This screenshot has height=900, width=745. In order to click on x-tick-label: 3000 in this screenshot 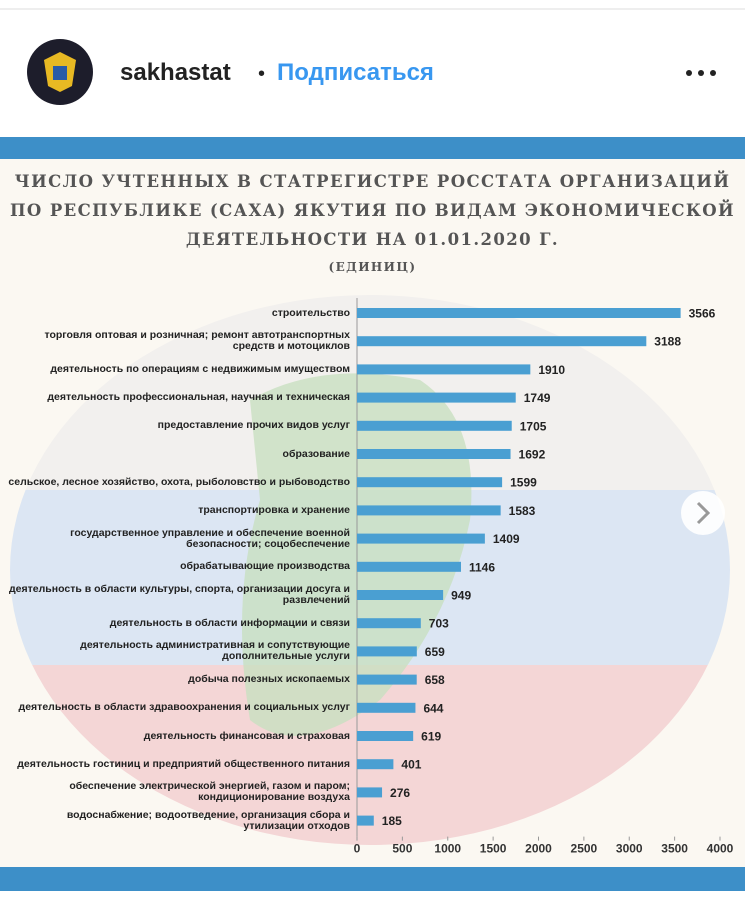, I will do `click(629, 849)`.